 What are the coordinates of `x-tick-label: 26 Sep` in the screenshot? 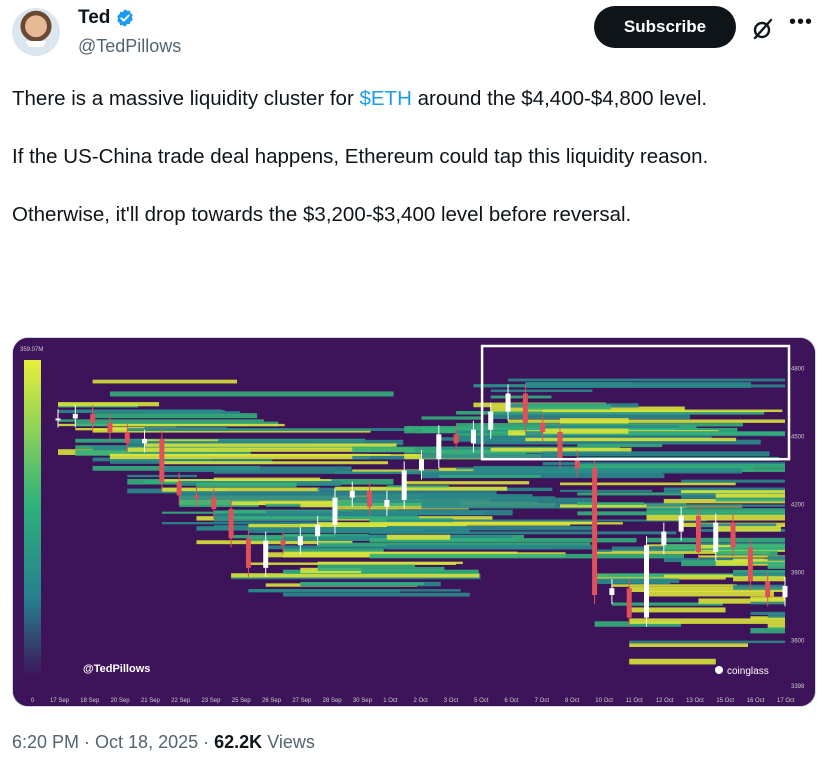 It's located at (272, 701).